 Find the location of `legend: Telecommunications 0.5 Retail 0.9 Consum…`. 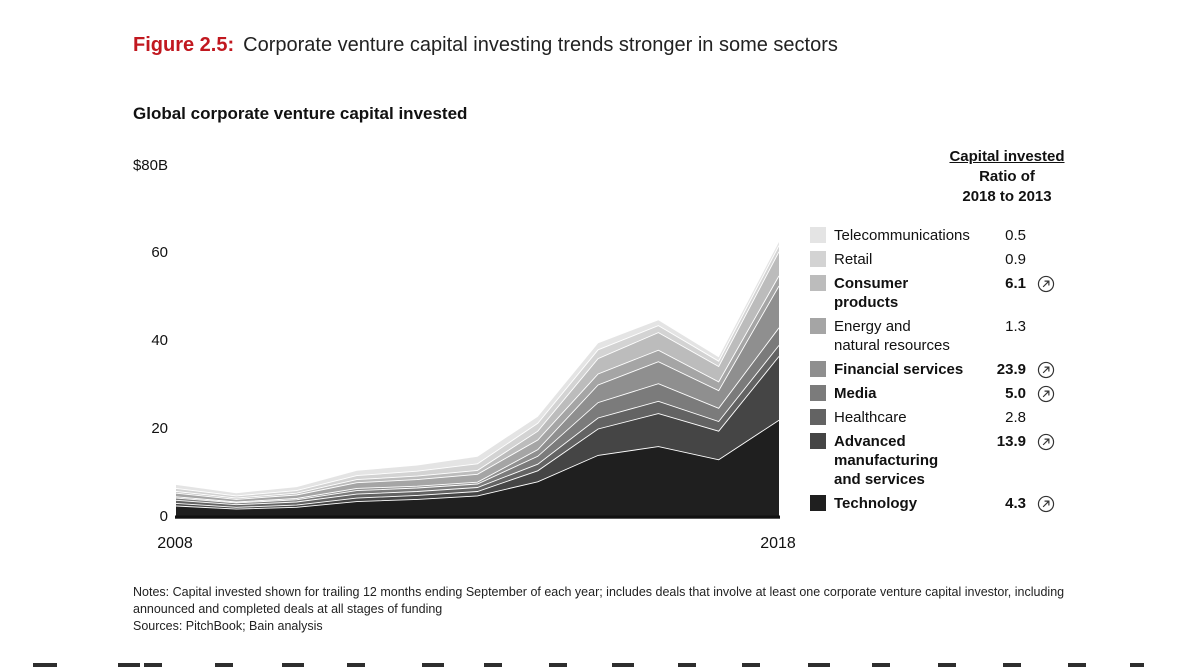

legend: Telecommunications 0.5 Retail 0.9 Consum… is located at coordinates (946, 369).